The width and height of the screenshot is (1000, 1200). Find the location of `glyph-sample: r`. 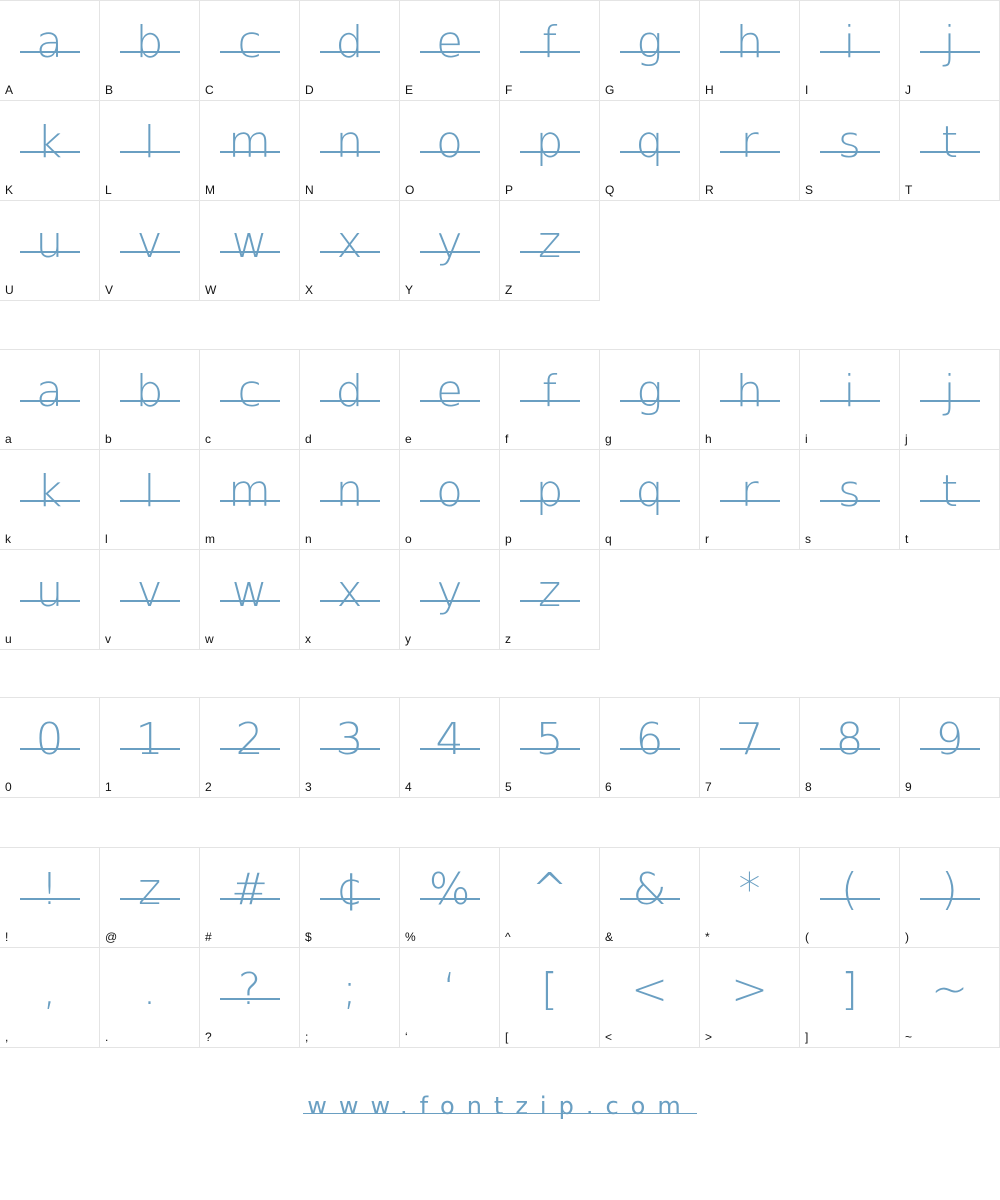

glyph-sample: r is located at coordinates (749, 491).